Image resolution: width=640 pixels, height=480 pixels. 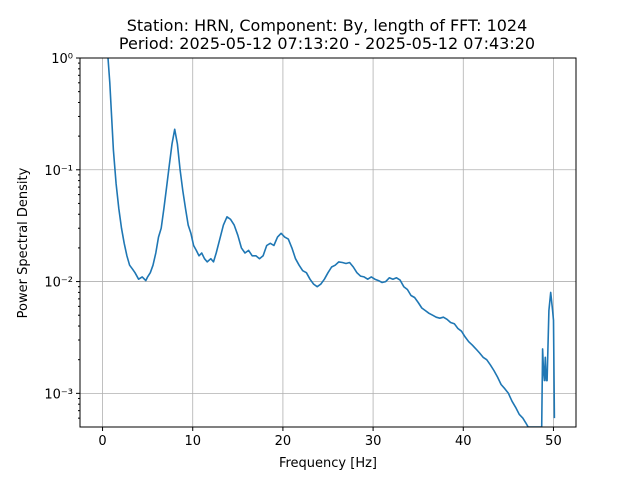 What do you see at coordinates (58, 171) in the screenshot?
I see `y-tick-label: 10⁻¹` at bounding box center [58, 171].